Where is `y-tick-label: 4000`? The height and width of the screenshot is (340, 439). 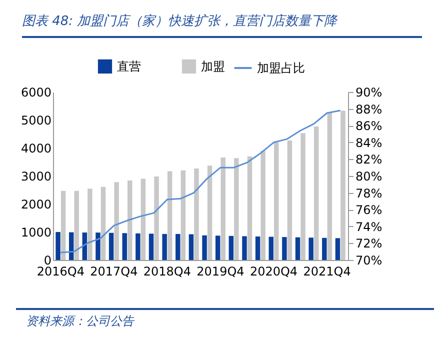
y-tick-label: 4000 is located at coordinates (36, 149).